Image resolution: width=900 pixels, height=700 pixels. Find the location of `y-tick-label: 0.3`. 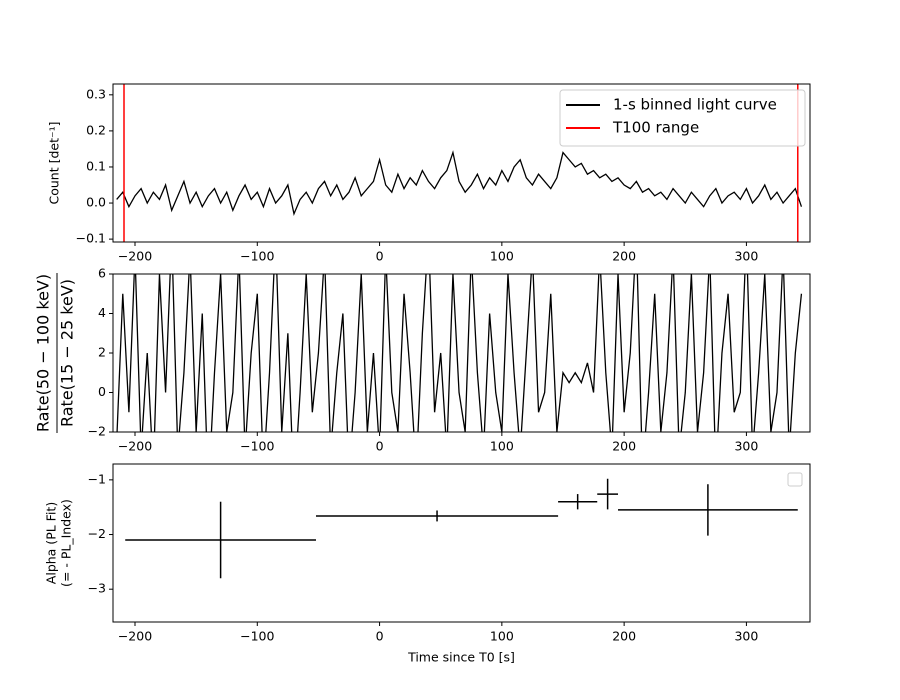

y-tick-label: 0.3 is located at coordinates (96, 93).